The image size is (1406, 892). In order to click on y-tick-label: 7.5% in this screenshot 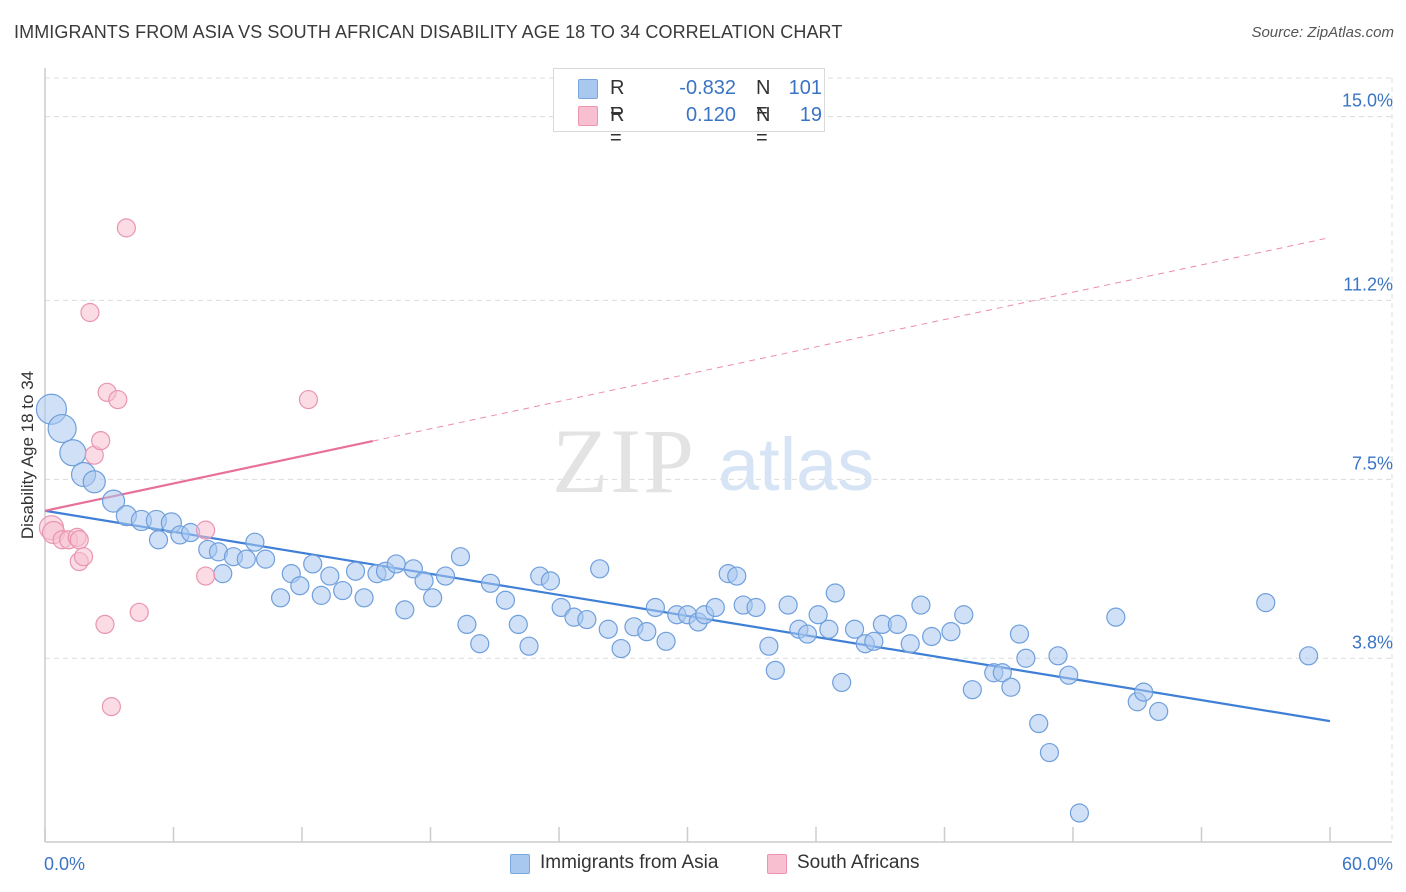, I will do `click(1372, 463)`.